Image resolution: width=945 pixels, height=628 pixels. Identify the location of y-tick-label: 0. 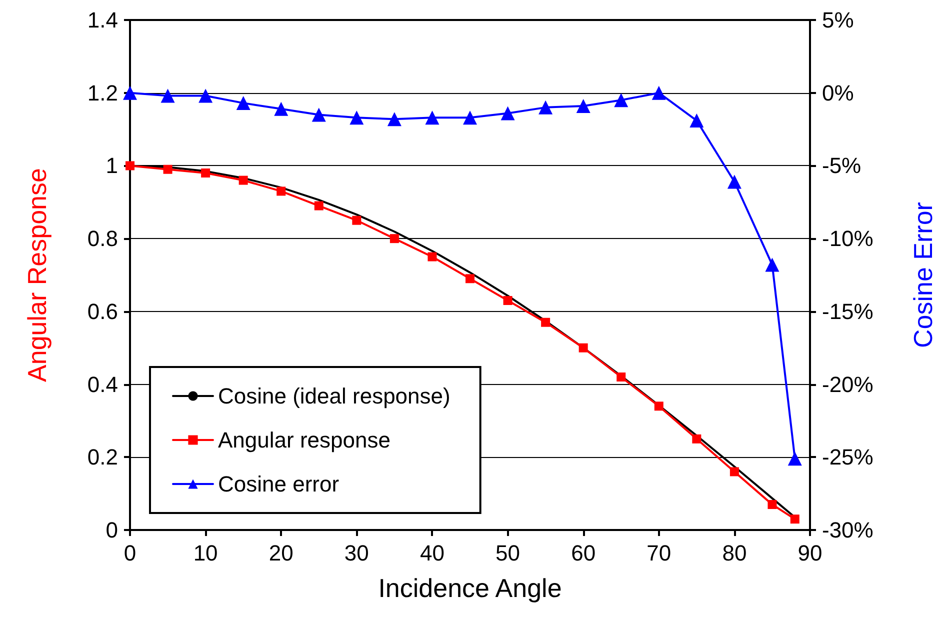
(112, 530).